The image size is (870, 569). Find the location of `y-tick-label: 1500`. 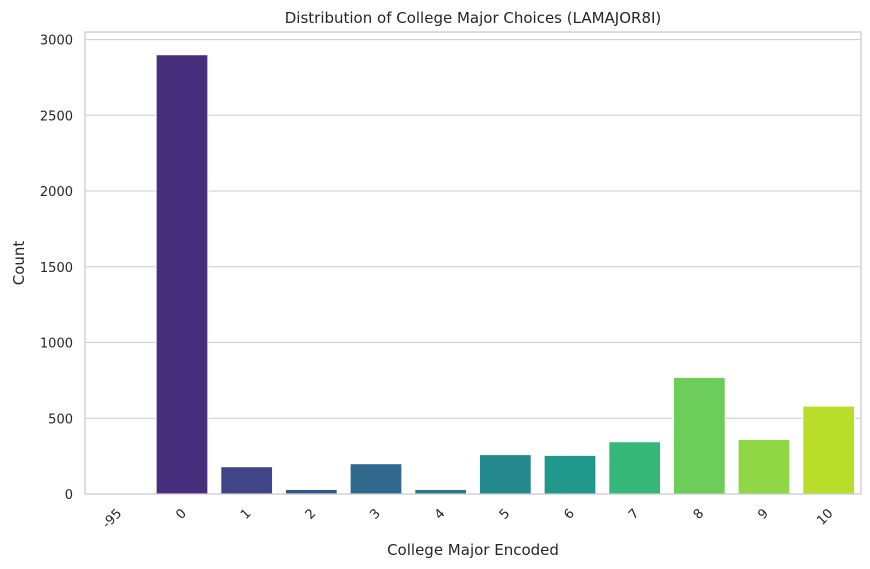

y-tick-label: 1500 is located at coordinates (56, 268).